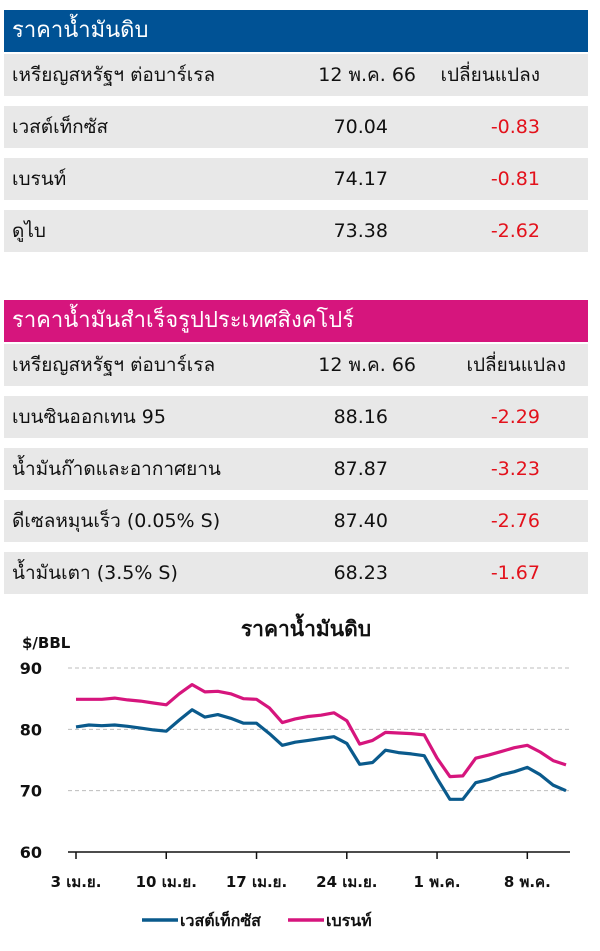  Describe the element at coordinates (515, 127) in the screenshot. I see `change-value: -0.83` at that location.